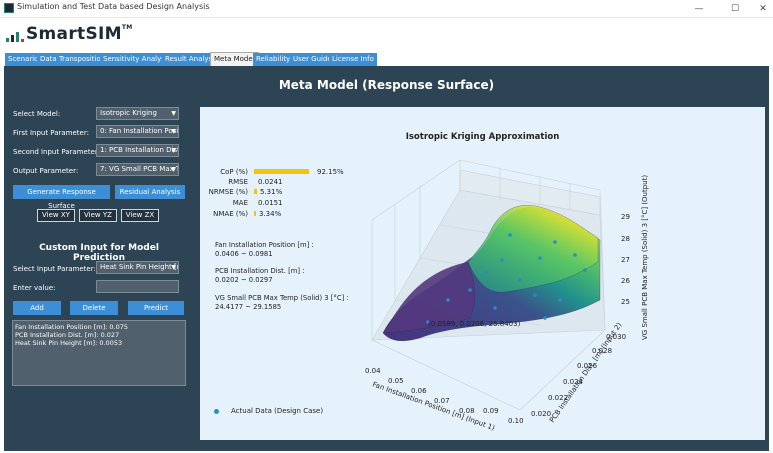 Image resolution: width=773 pixels, height=453 pixels. What do you see at coordinates (98, 215) in the screenshot?
I see `view-yz-button: View YZ` at bounding box center [98, 215].